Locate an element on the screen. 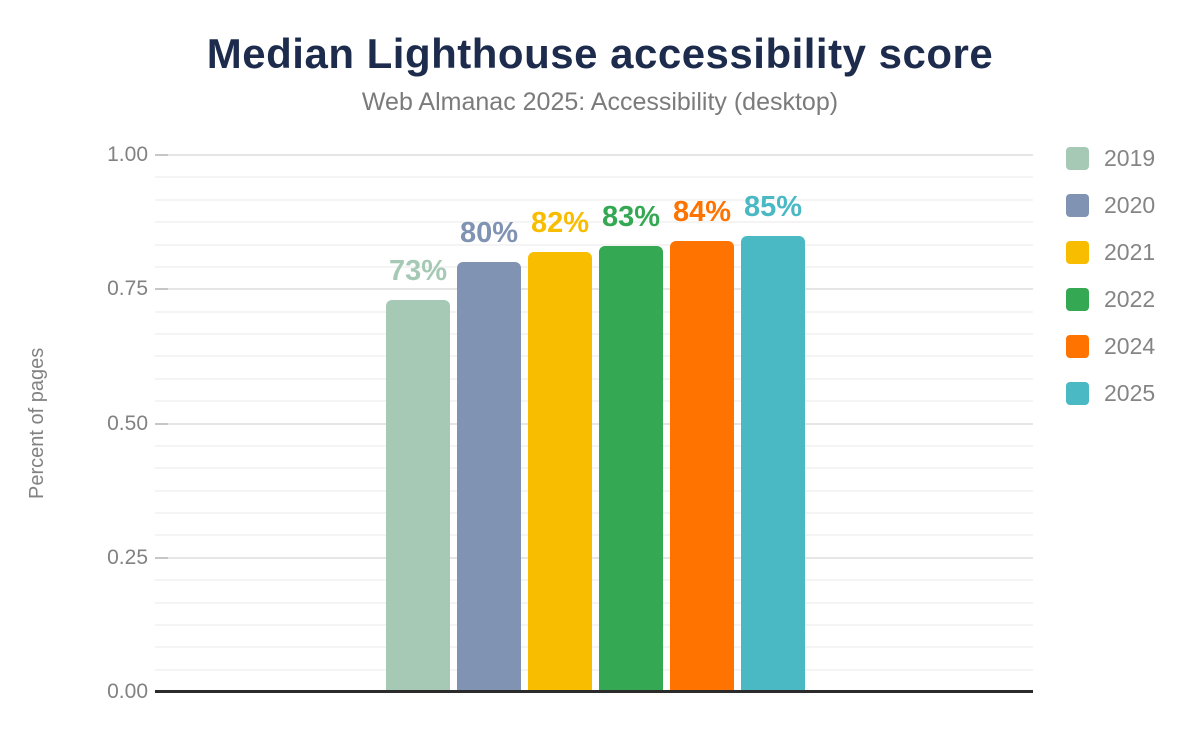 The width and height of the screenshot is (1200, 742). bar-value-label-2022: 83% is located at coordinates (631, 217).